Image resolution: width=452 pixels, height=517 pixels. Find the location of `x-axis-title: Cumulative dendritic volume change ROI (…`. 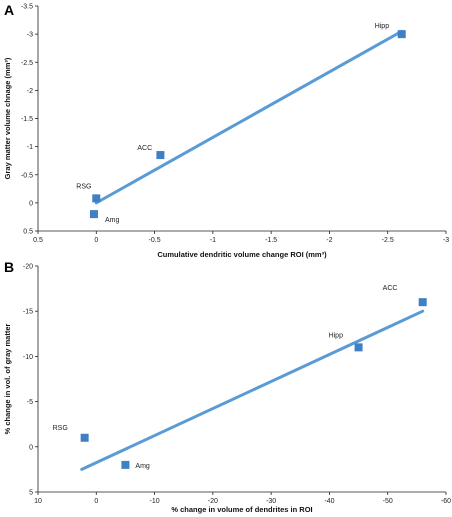

x-axis-title: Cumulative dendritic volume change ROI (… is located at coordinates (242, 254).